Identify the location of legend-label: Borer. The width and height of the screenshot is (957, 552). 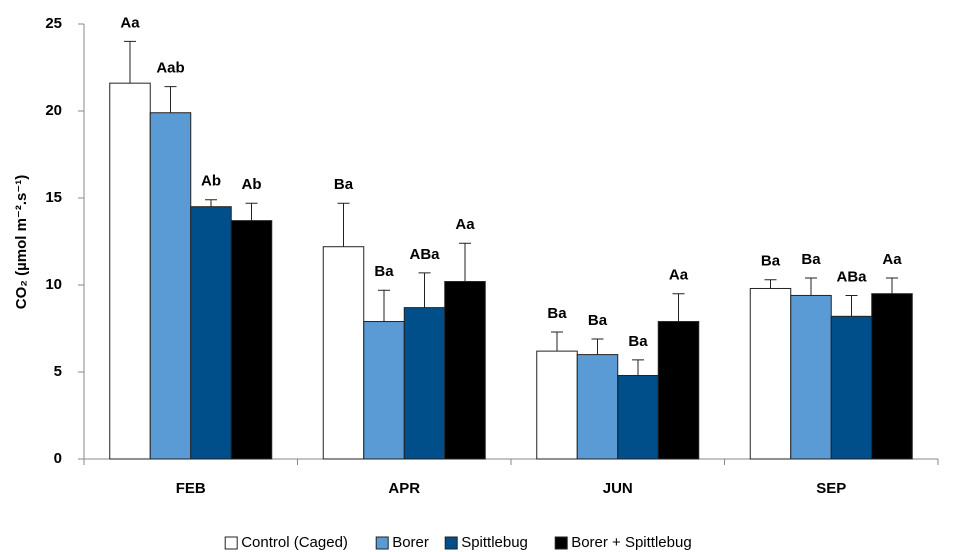
(410, 542).